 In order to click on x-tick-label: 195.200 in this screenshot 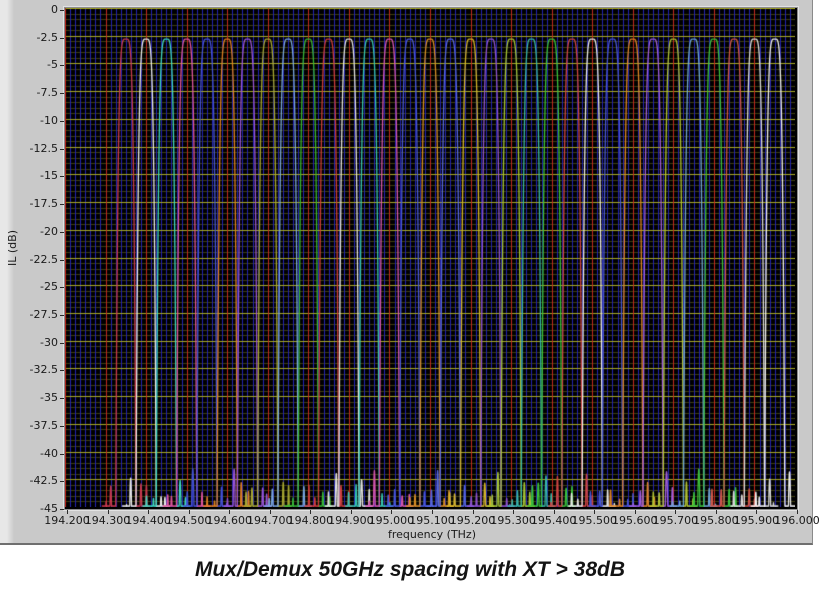, I will do `click(472, 520)`.